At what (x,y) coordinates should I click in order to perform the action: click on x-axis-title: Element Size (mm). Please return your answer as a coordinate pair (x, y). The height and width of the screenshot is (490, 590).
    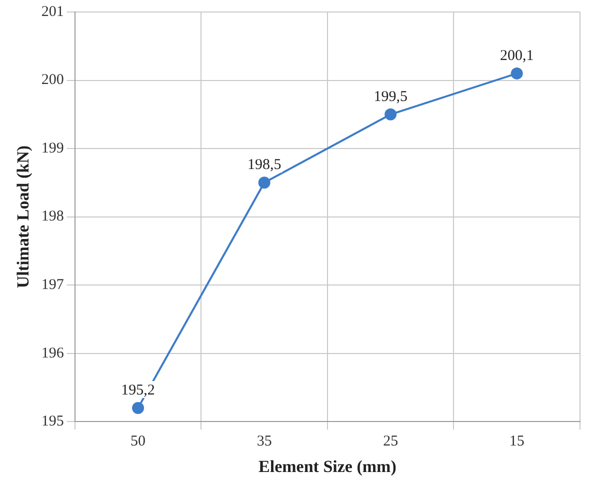
    Looking at the image, I should click on (327, 466).